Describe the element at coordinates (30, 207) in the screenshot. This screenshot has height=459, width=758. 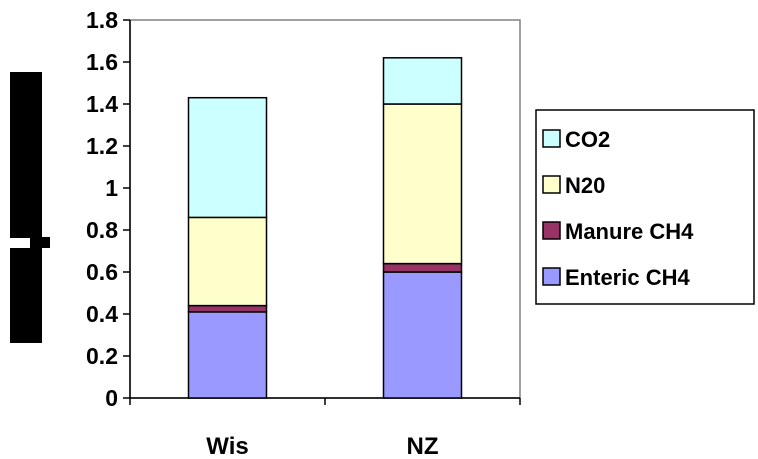
I see `redaction-mark` at that location.